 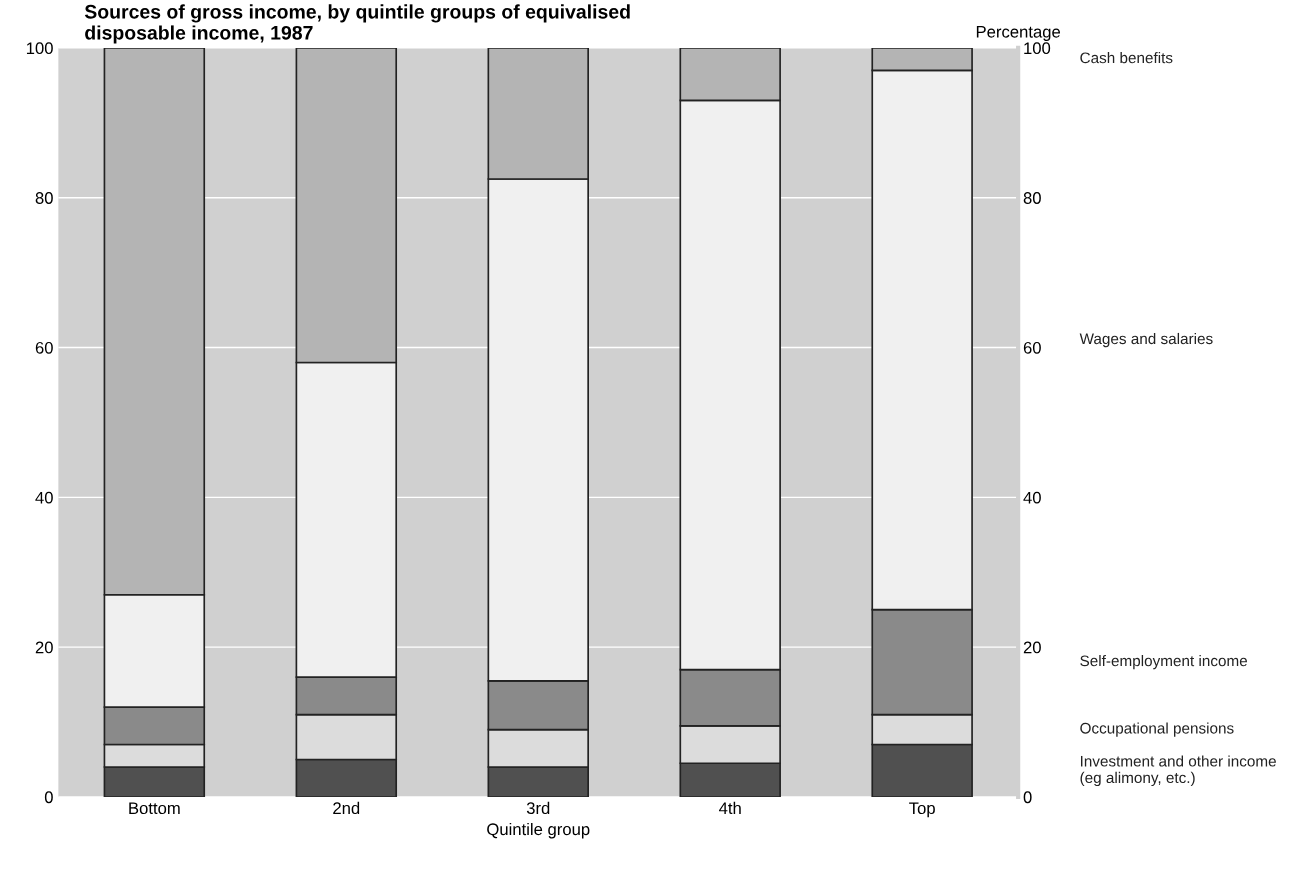 What do you see at coordinates (1018, 33) in the screenshot?
I see `y2-axis-title: Percentage` at bounding box center [1018, 33].